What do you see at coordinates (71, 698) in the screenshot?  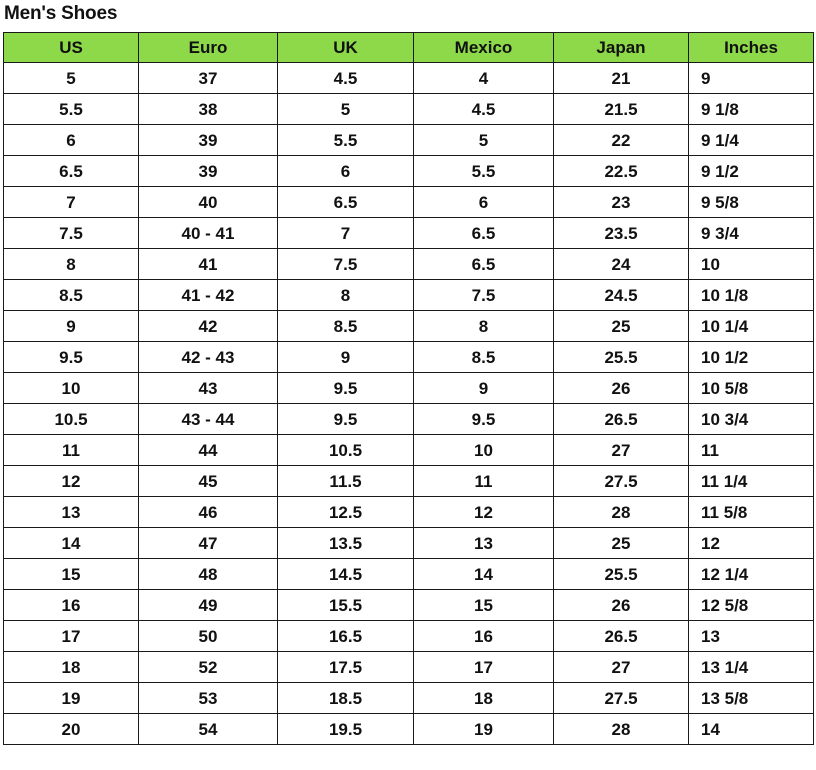 I see `cell-us: 19` at bounding box center [71, 698].